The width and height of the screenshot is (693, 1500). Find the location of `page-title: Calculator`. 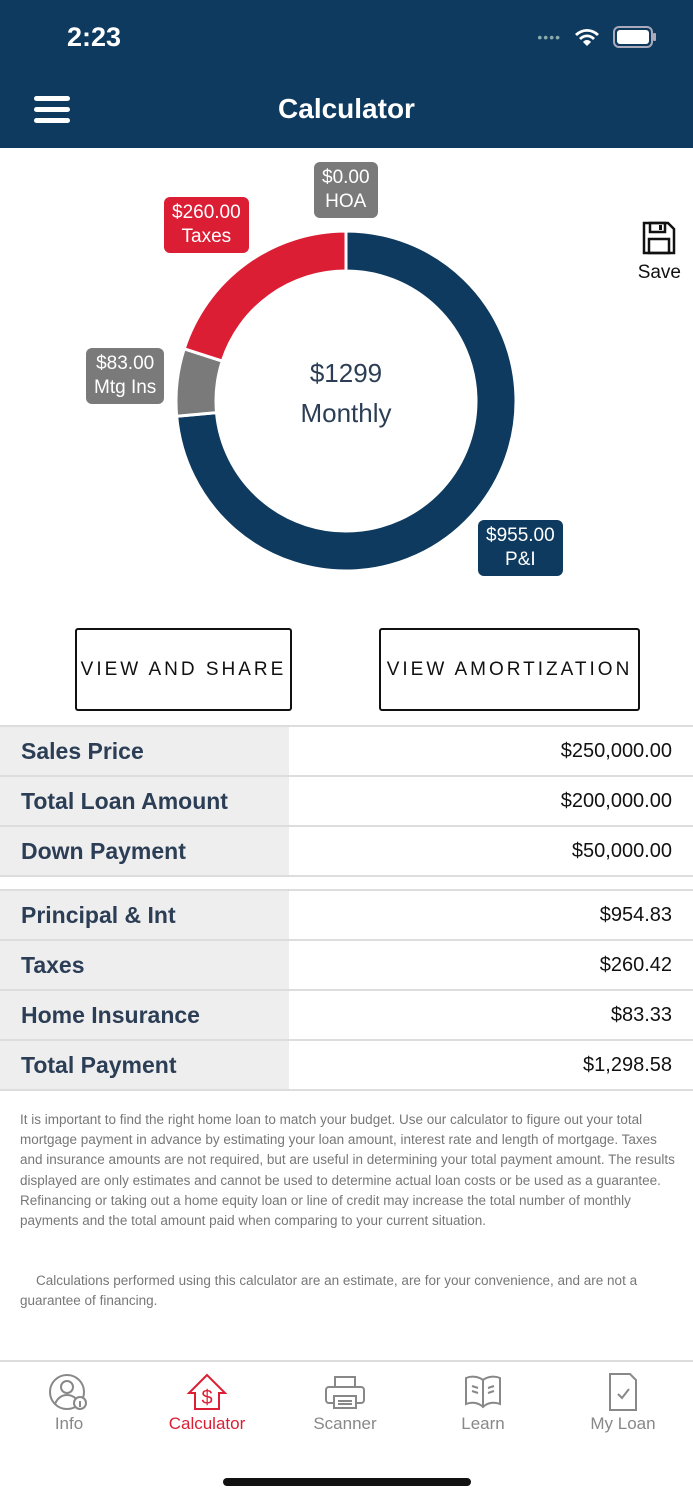

page-title: Calculator is located at coordinates (346, 108).